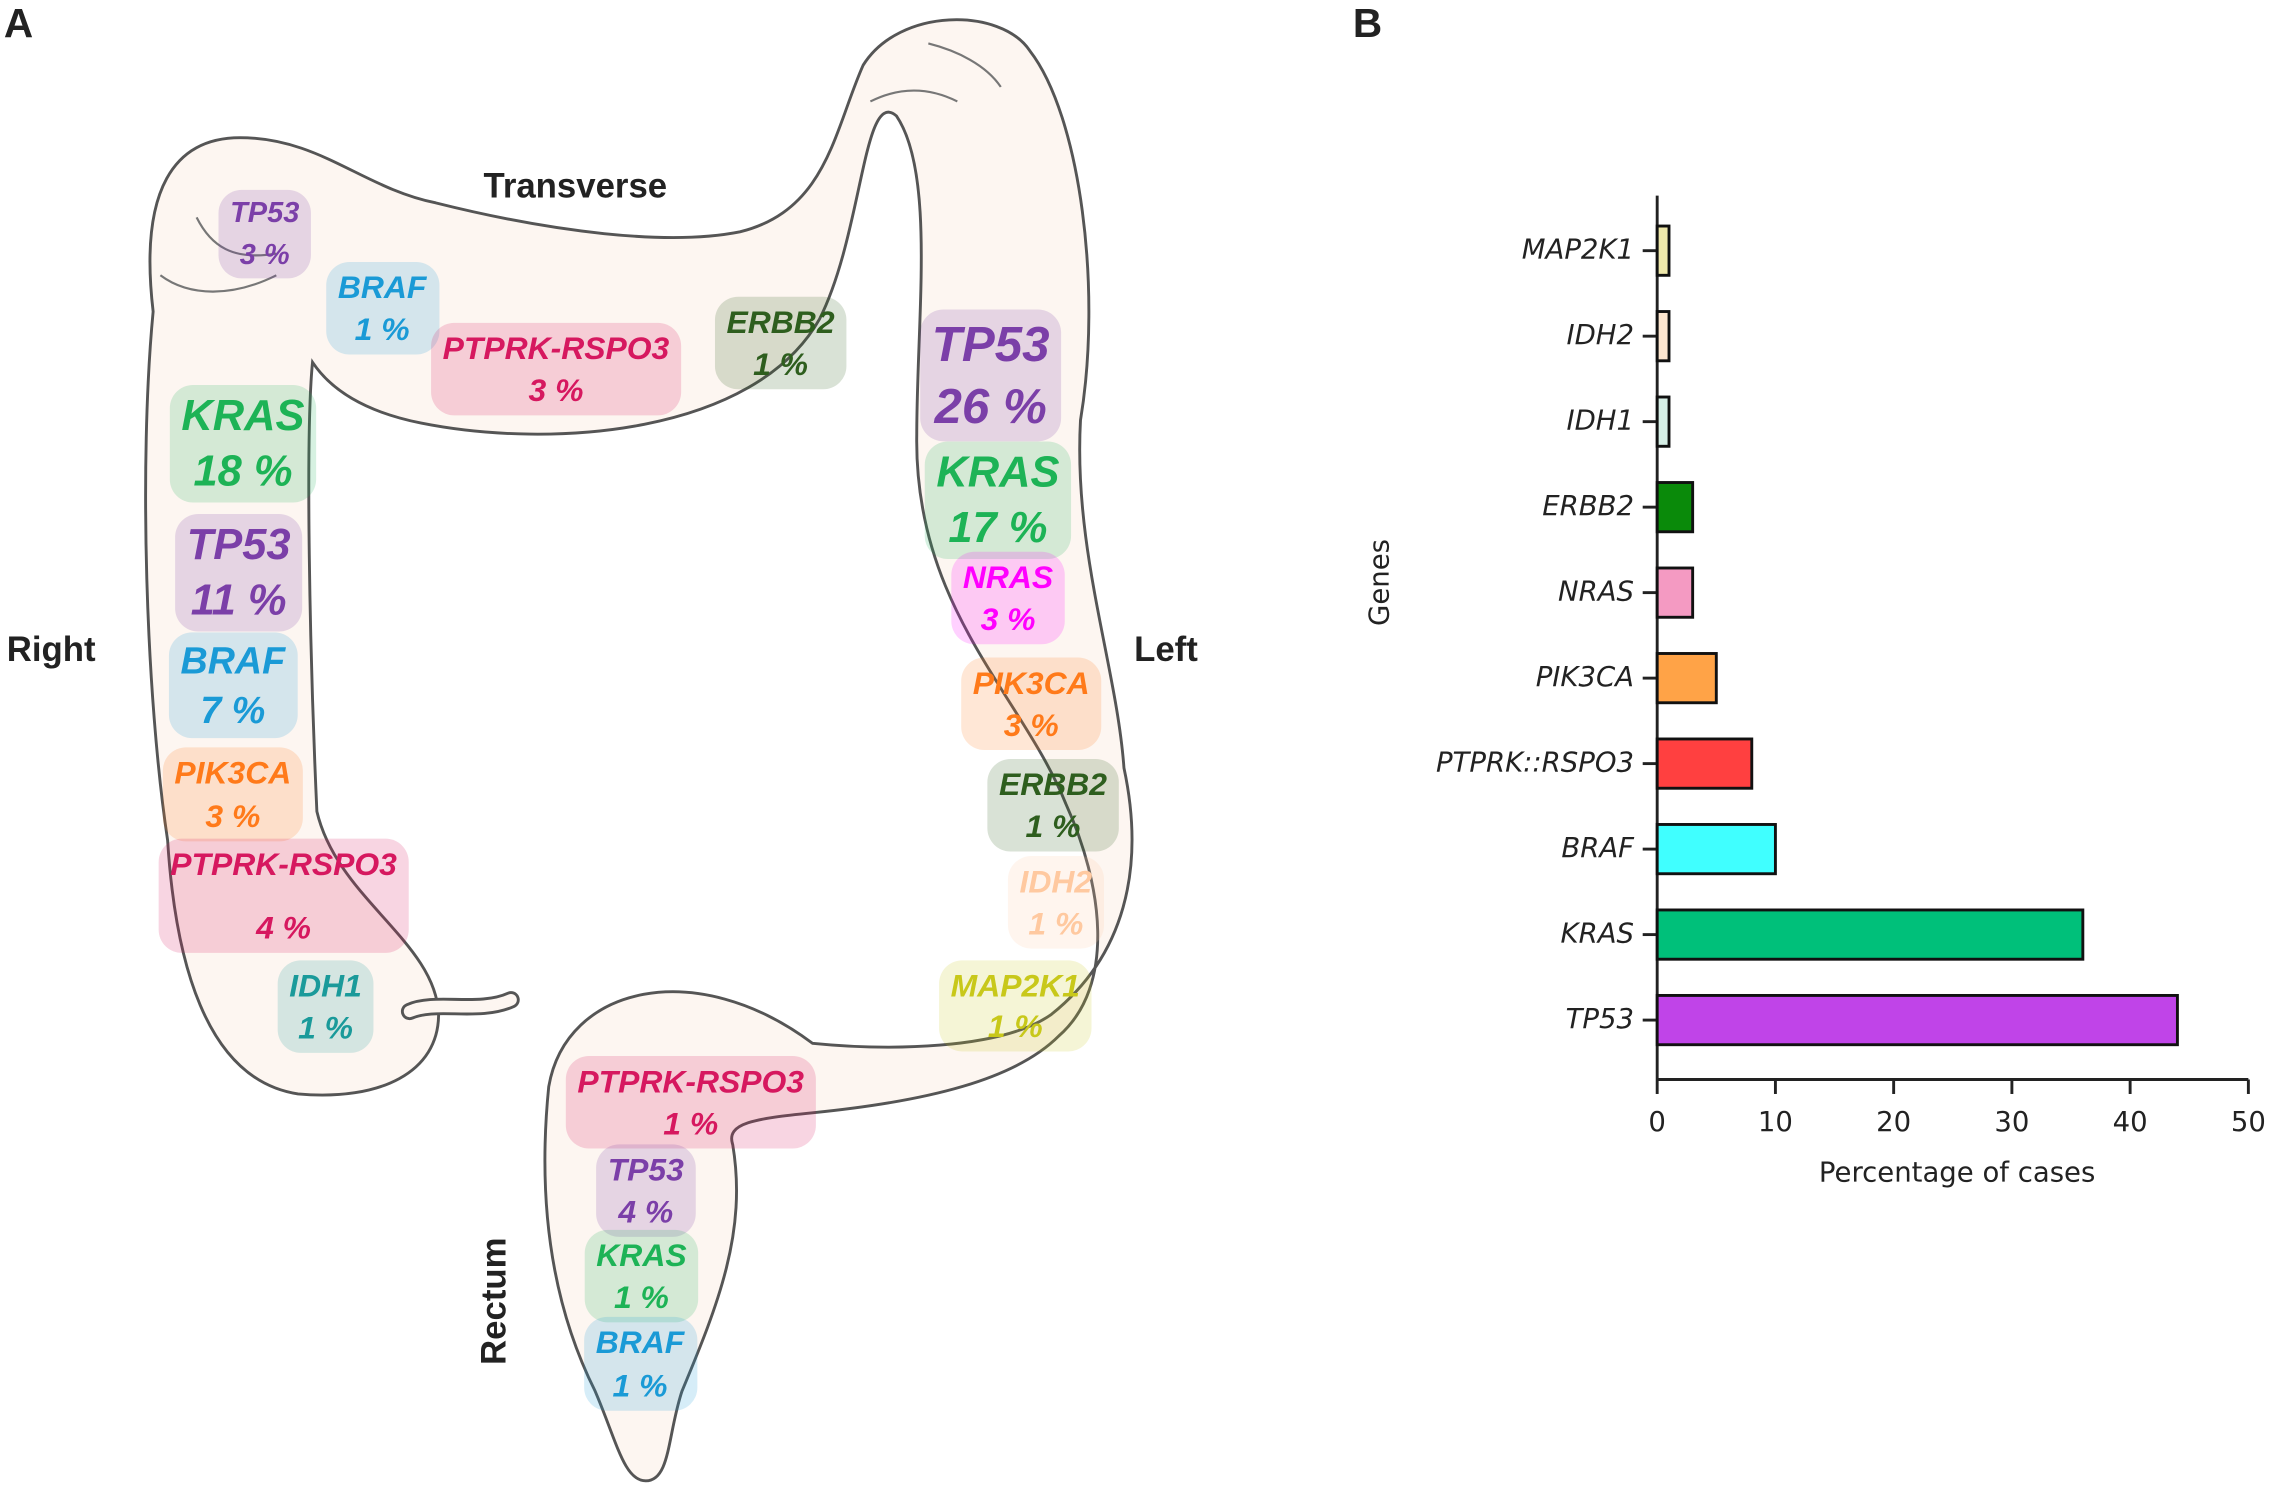  I want to click on x-tick-label: 30, so click(2011, 1122).